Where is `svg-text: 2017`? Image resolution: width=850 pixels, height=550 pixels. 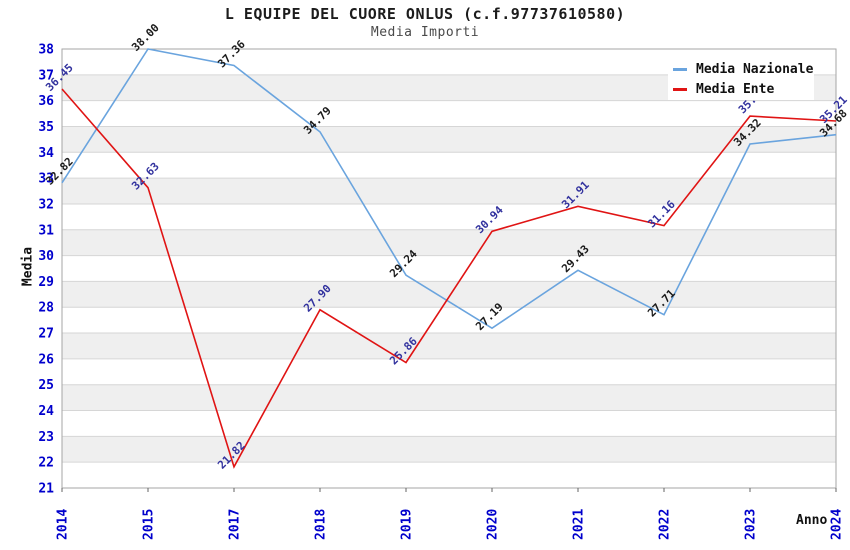 svg-text: 2017 is located at coordinates (235, 524).